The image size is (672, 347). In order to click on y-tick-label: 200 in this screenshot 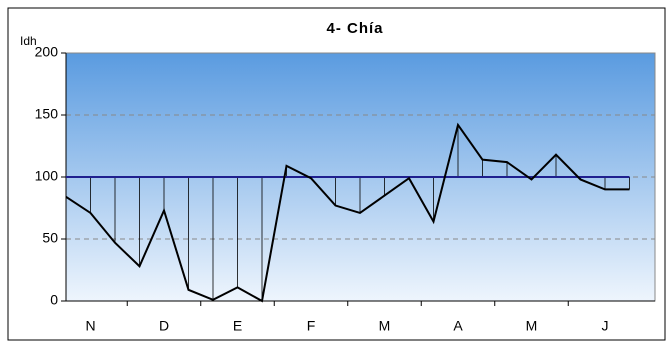, I will do `click(47, 52)`.